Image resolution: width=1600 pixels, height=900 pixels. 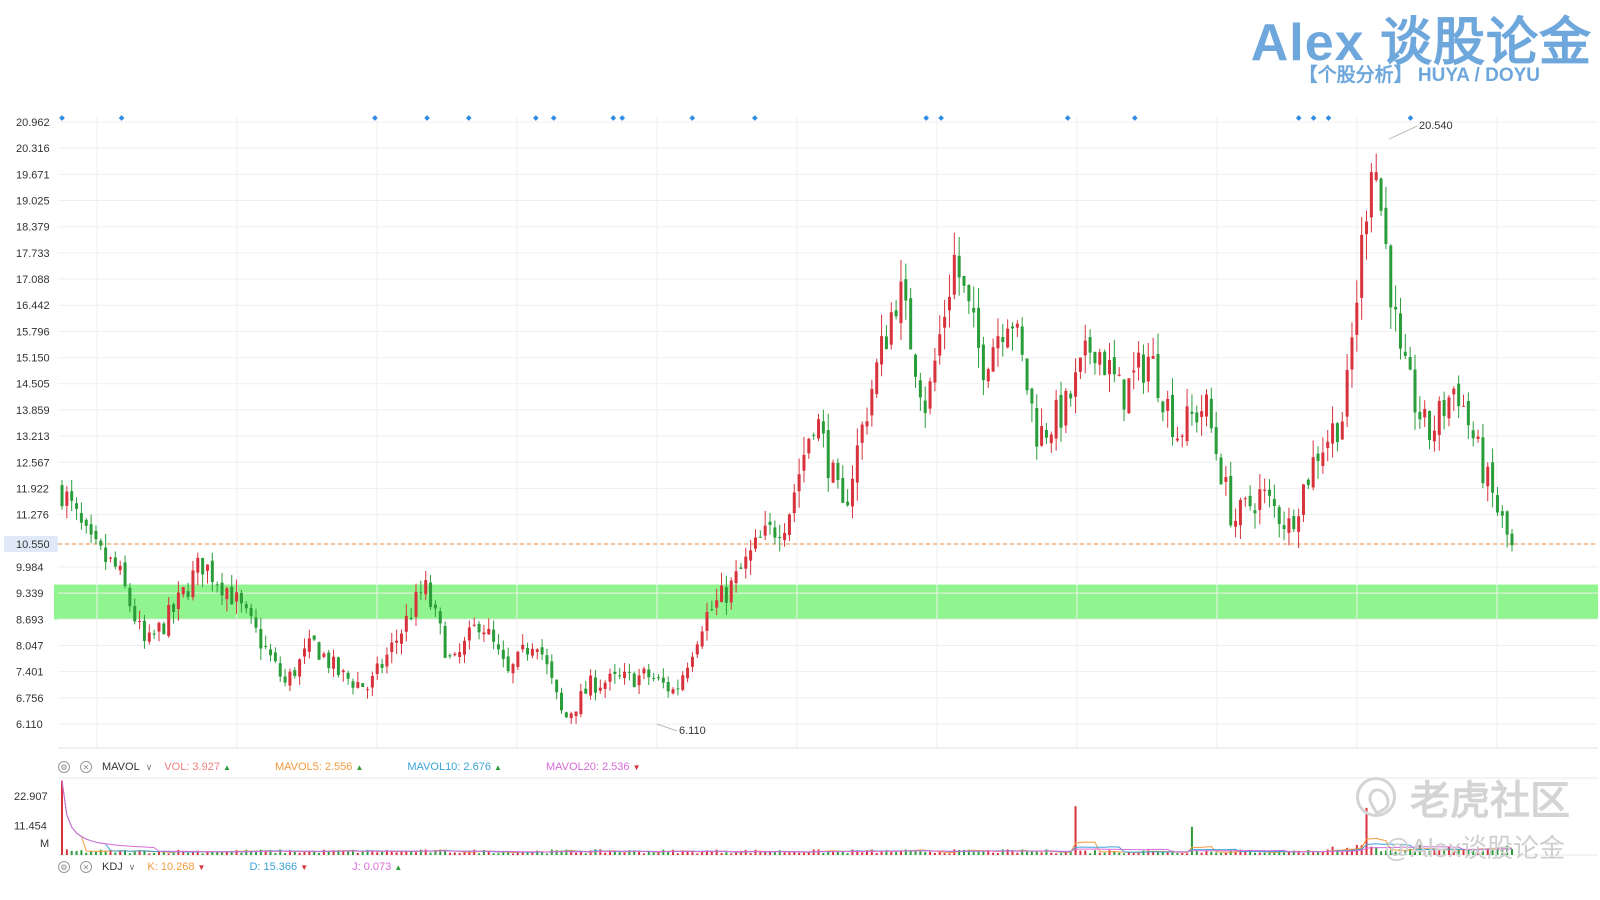 What do you see at coordinates (30, 699) in the screenshot?
I see `price-tick-label: 6.756` at bounding box center [30, 699].